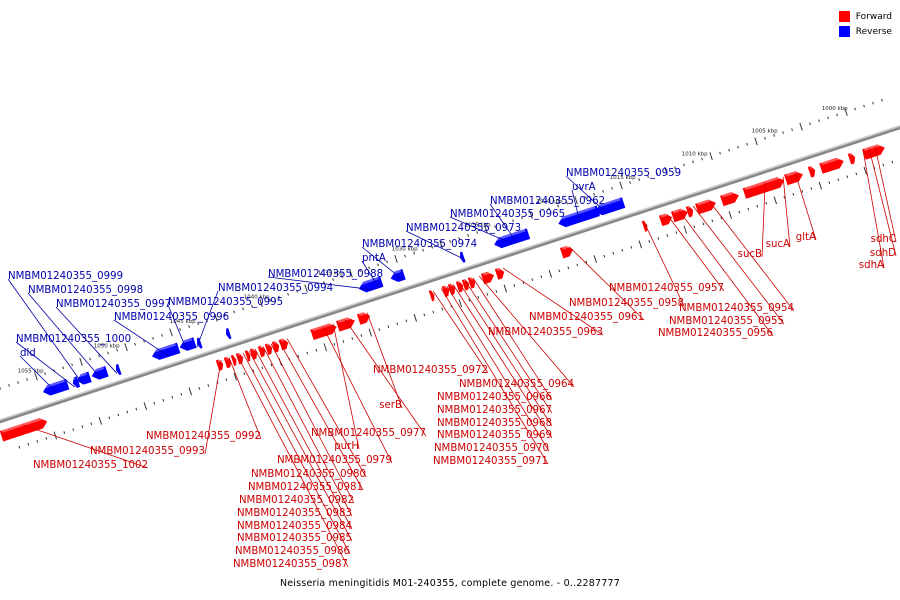  Describe the element at coordinates (113, 304) in the screenshot. I see `reverse-label-12: NMBM01240355_0997` at that location.